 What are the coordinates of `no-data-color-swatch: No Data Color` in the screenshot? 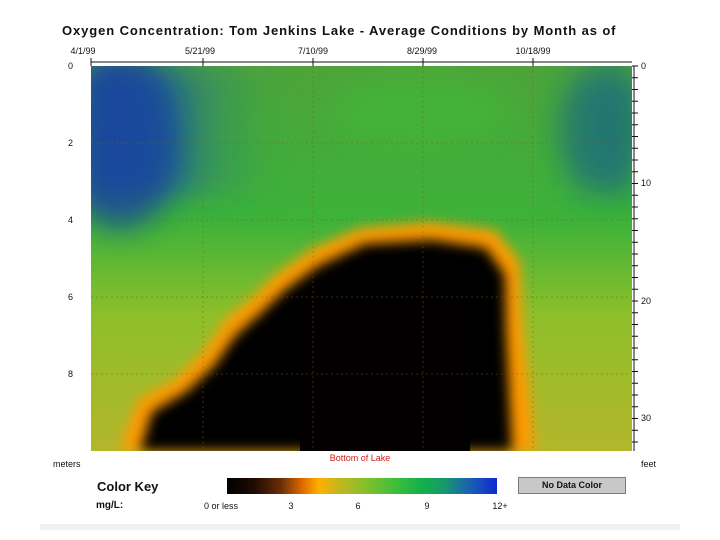 It's located at (572, 485).